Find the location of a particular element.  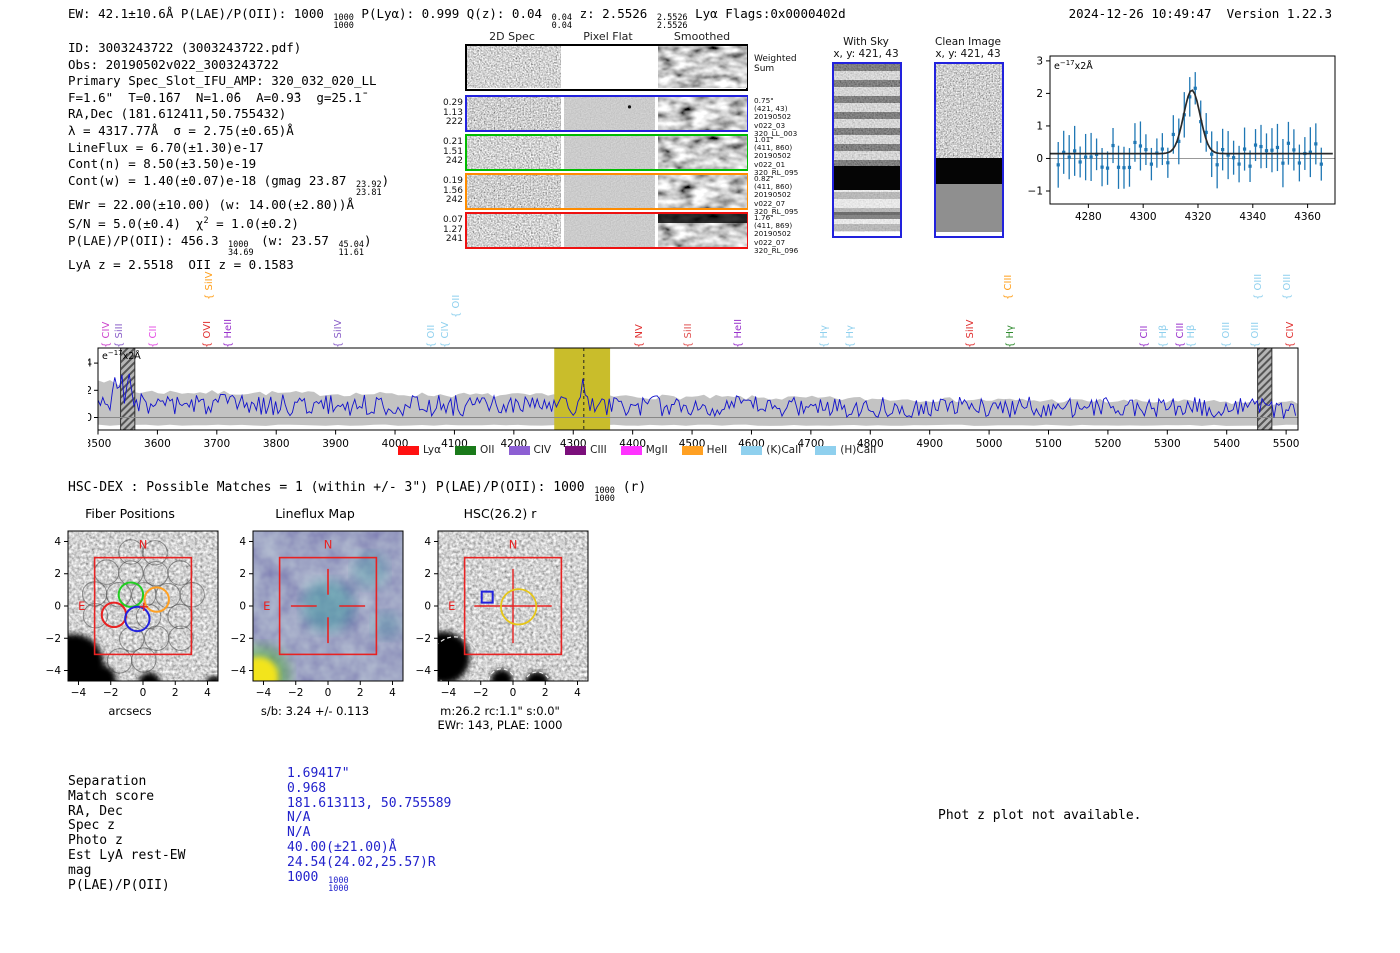

match-row-label: Spec z is located at coordinates (91, 826).